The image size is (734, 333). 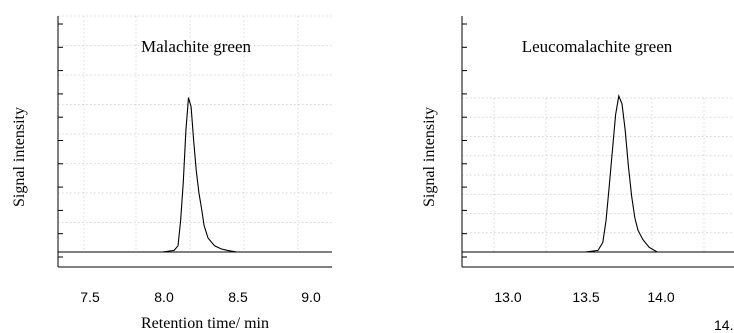 What do you see at coordinates (597, 46) in the screenshot?
I see `chart-title: Leucomalachite green` at bounding box center [597, 46].